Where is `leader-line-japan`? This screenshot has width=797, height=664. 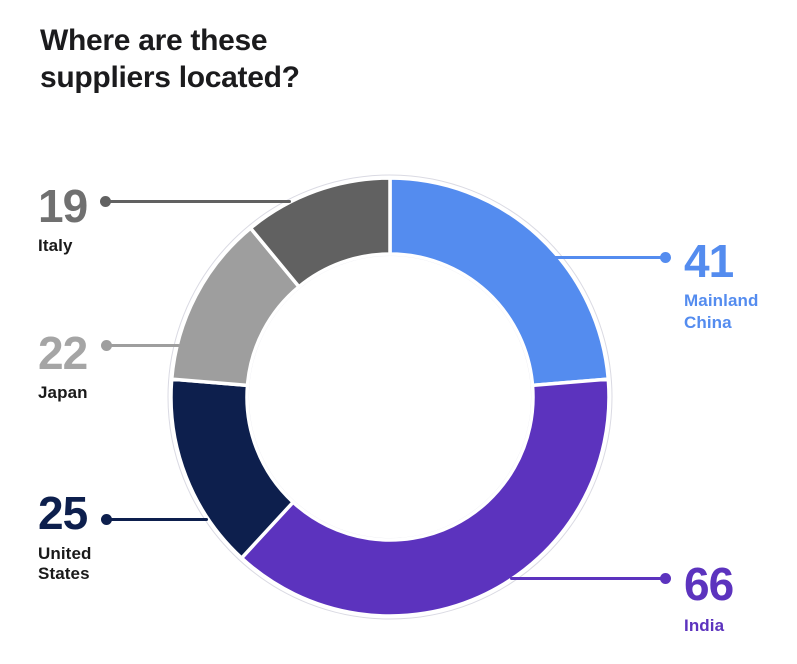
leader-line-japan is located at coordinates (140, 345).